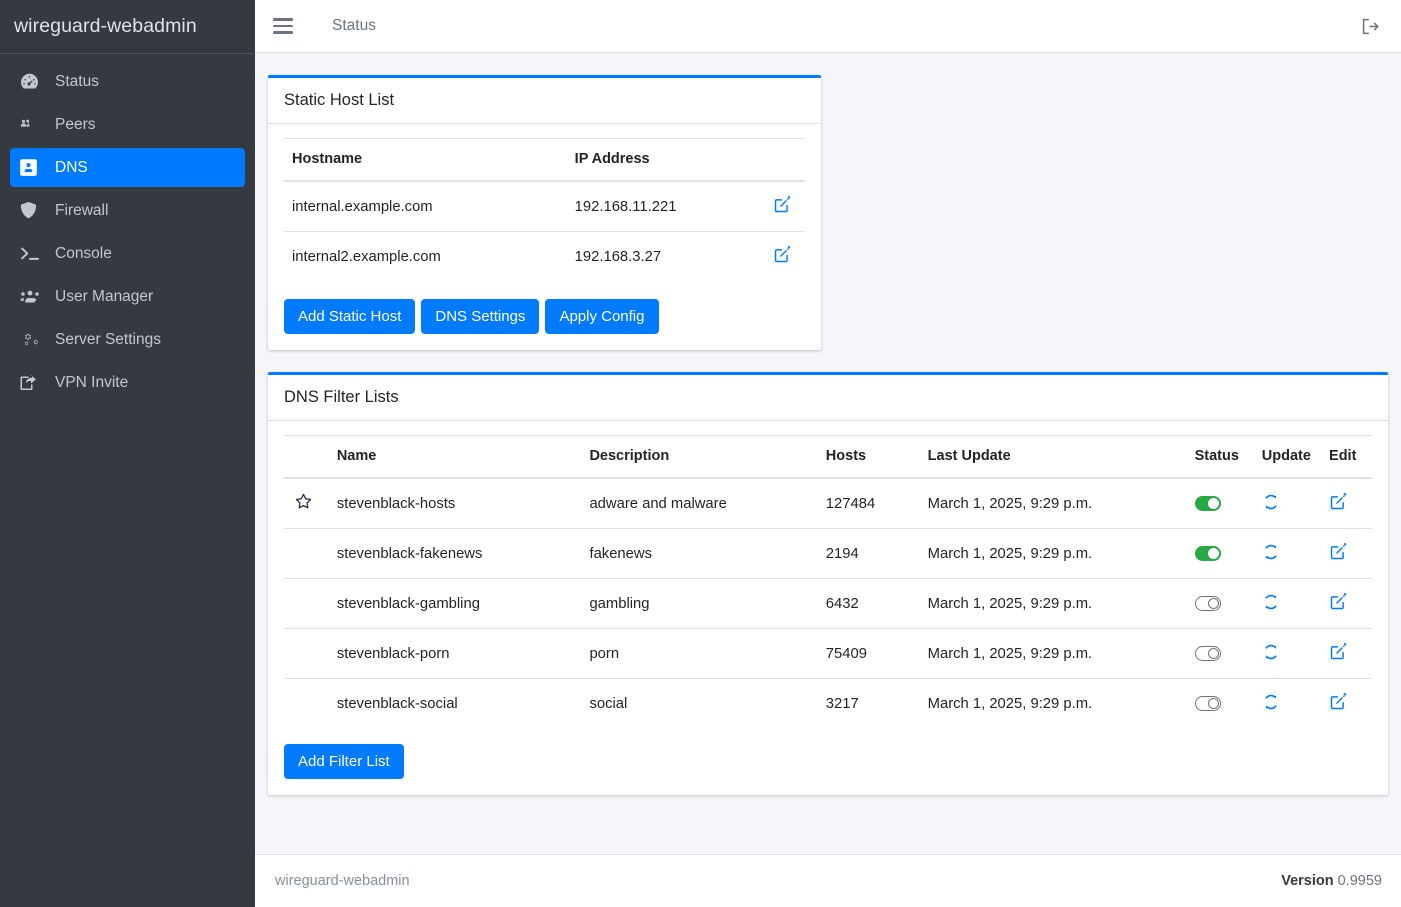  What do you see at coordinates (33, 383) in the screenshot?
I see `share-square-icon` at bounding box center [33, 383].